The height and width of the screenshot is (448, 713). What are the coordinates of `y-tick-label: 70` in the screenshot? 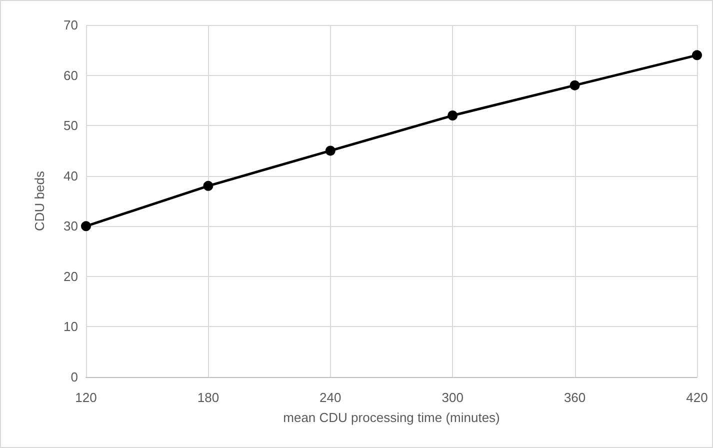 It's located at (71, 25).